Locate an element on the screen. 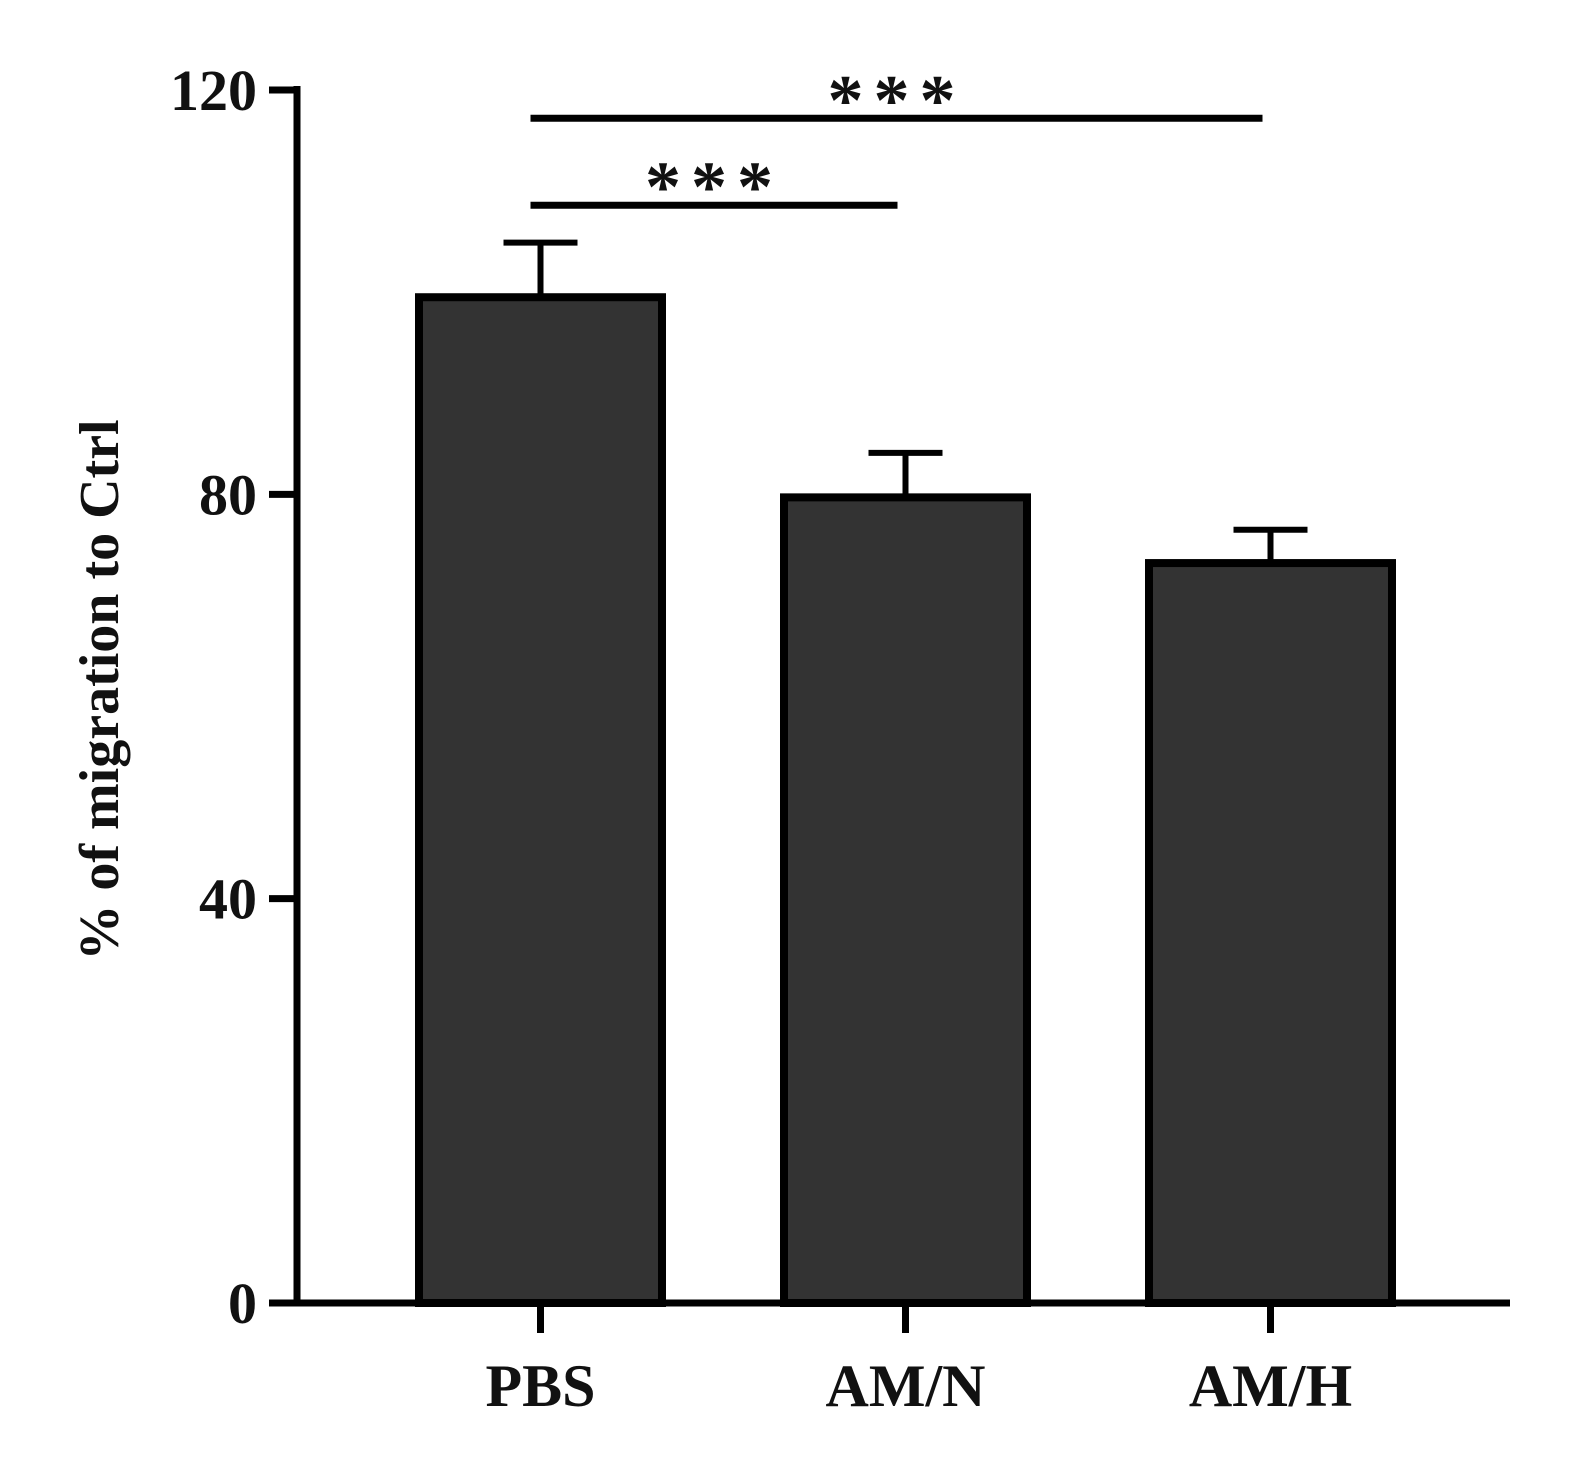 The image size is (1584, 1479). y-tick-label: 0 is located at coordinates (242, 1303).